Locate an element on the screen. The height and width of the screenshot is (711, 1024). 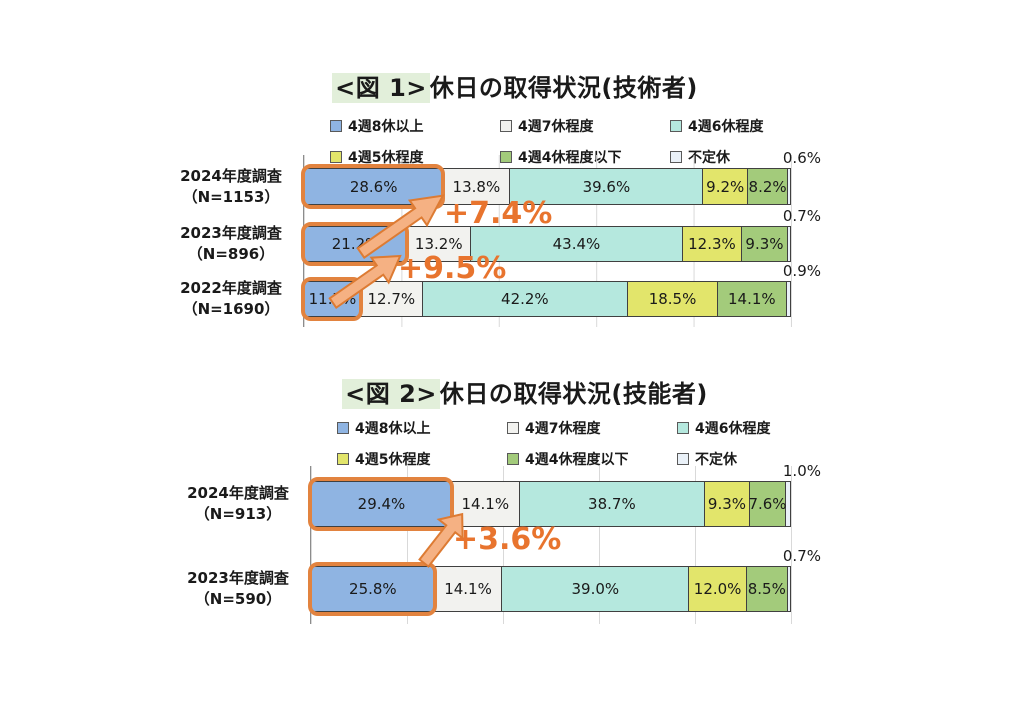
segment-value-label: 28.6% is located at coordinates (373, 186).